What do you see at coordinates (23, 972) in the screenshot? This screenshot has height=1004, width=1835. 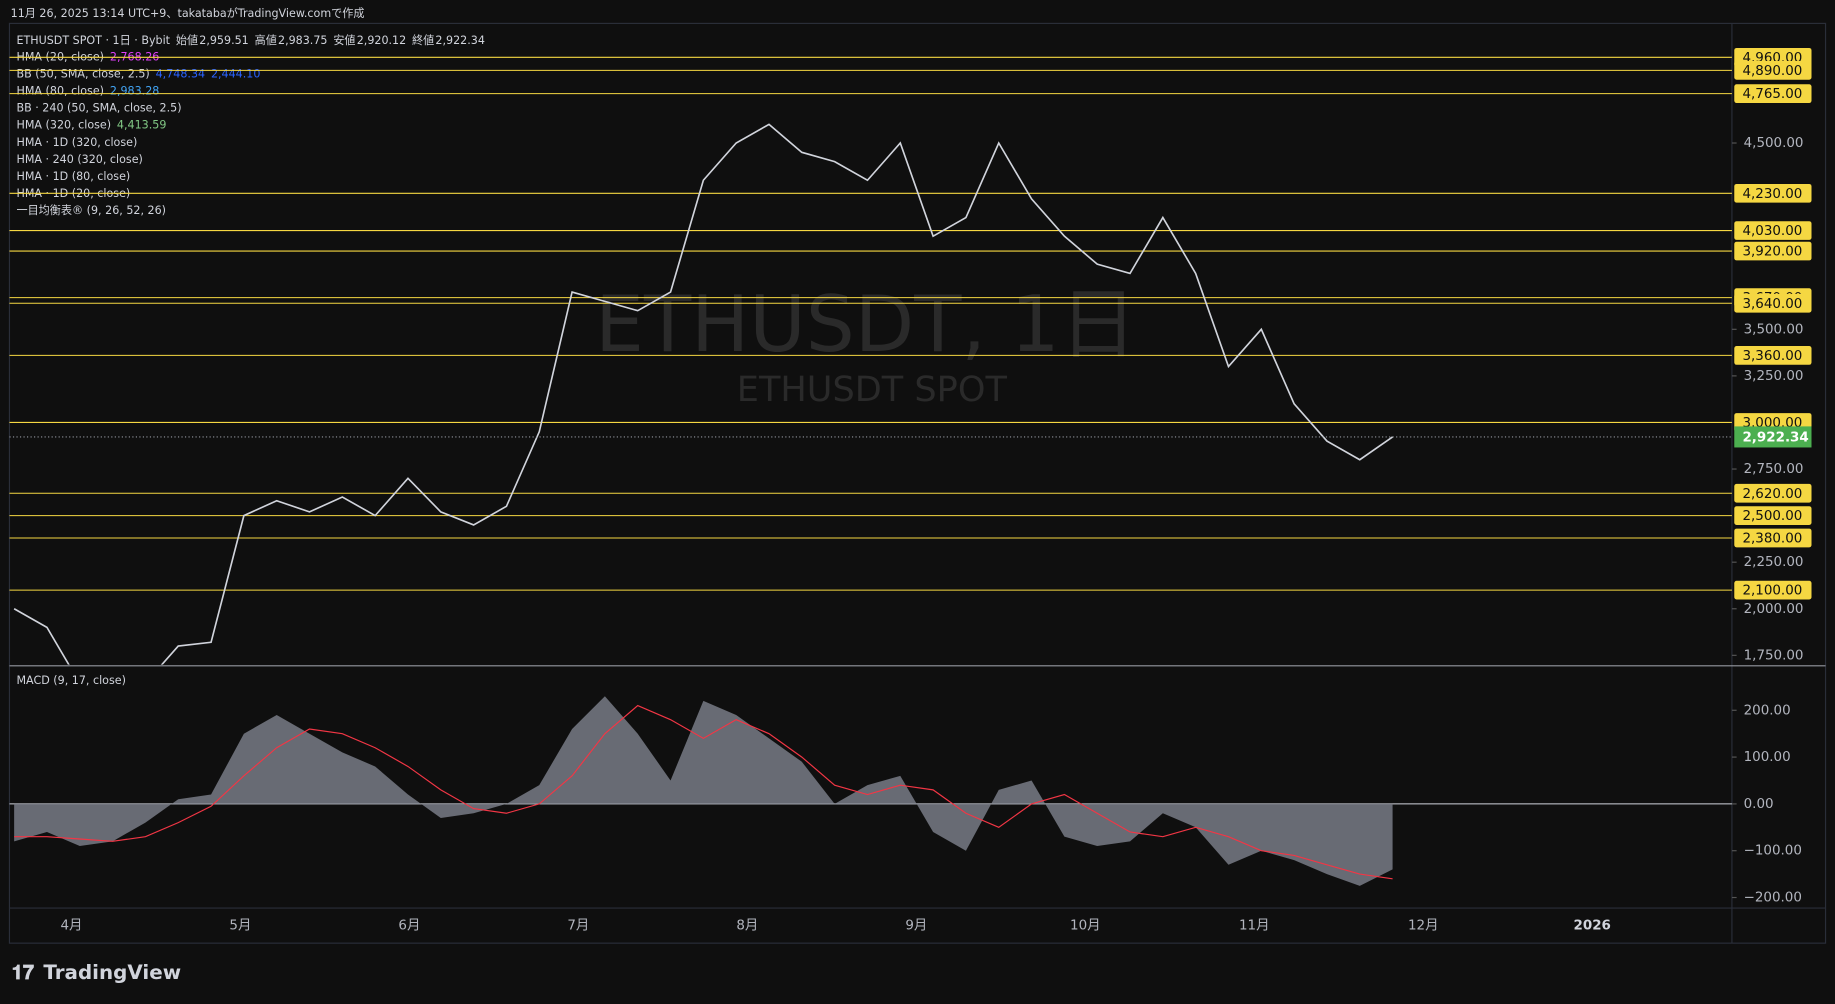 I see `logo: 𝟏𝟕` at bounding box center [23, 972].